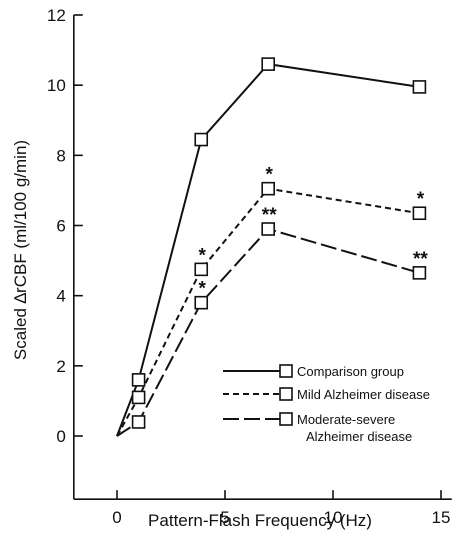  What do you see at coordinates (20, 250) in the screenshot?
I see `y-axis-title: Scaled ∆rCBF (ml/100 g/min)` at bounding box center [20, 250].